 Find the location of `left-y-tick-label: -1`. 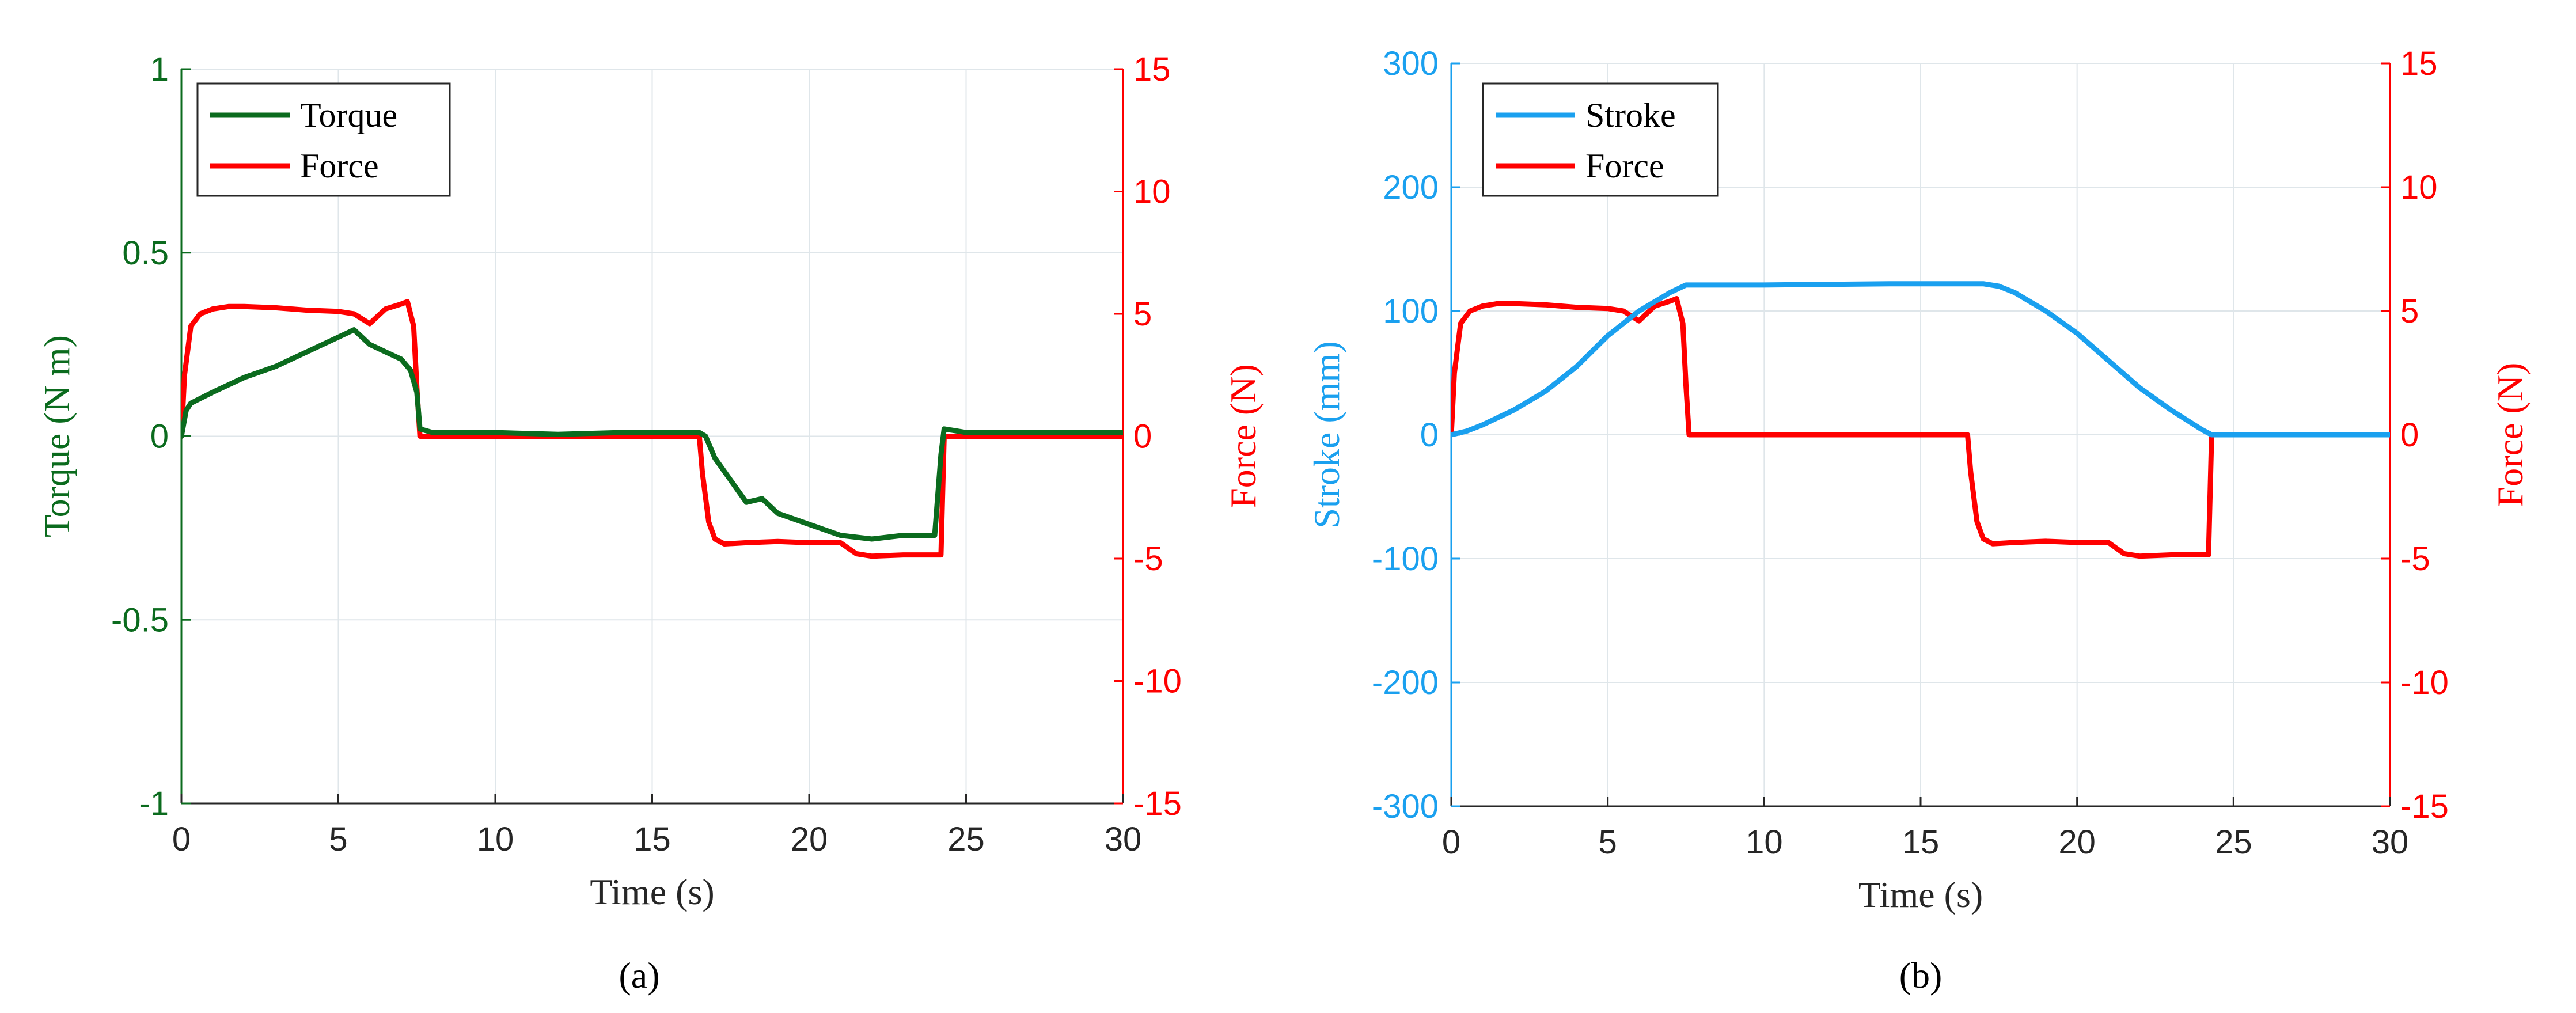

left-y-tick-label: -1 is located at coordinates (154, 803).